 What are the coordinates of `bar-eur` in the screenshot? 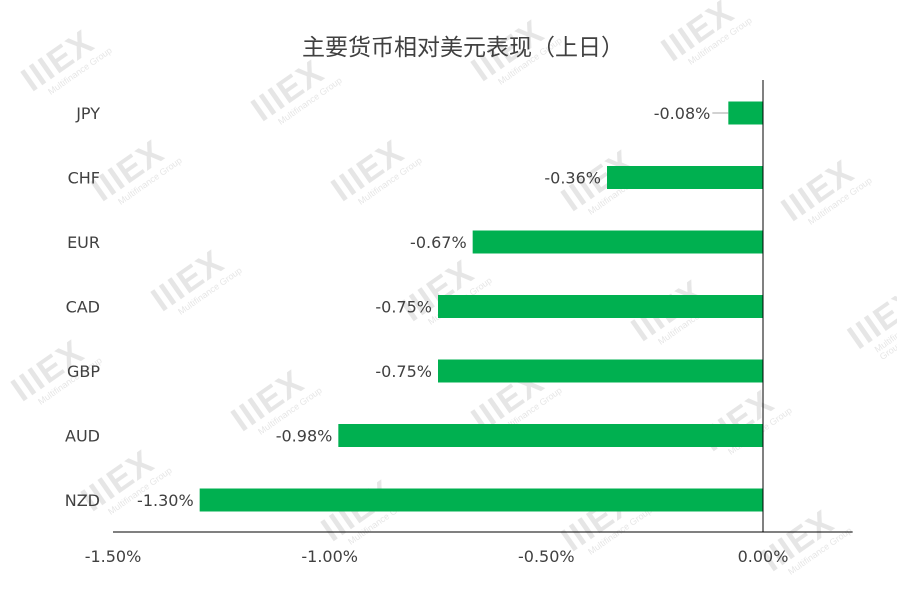 It's located at (617, 242).